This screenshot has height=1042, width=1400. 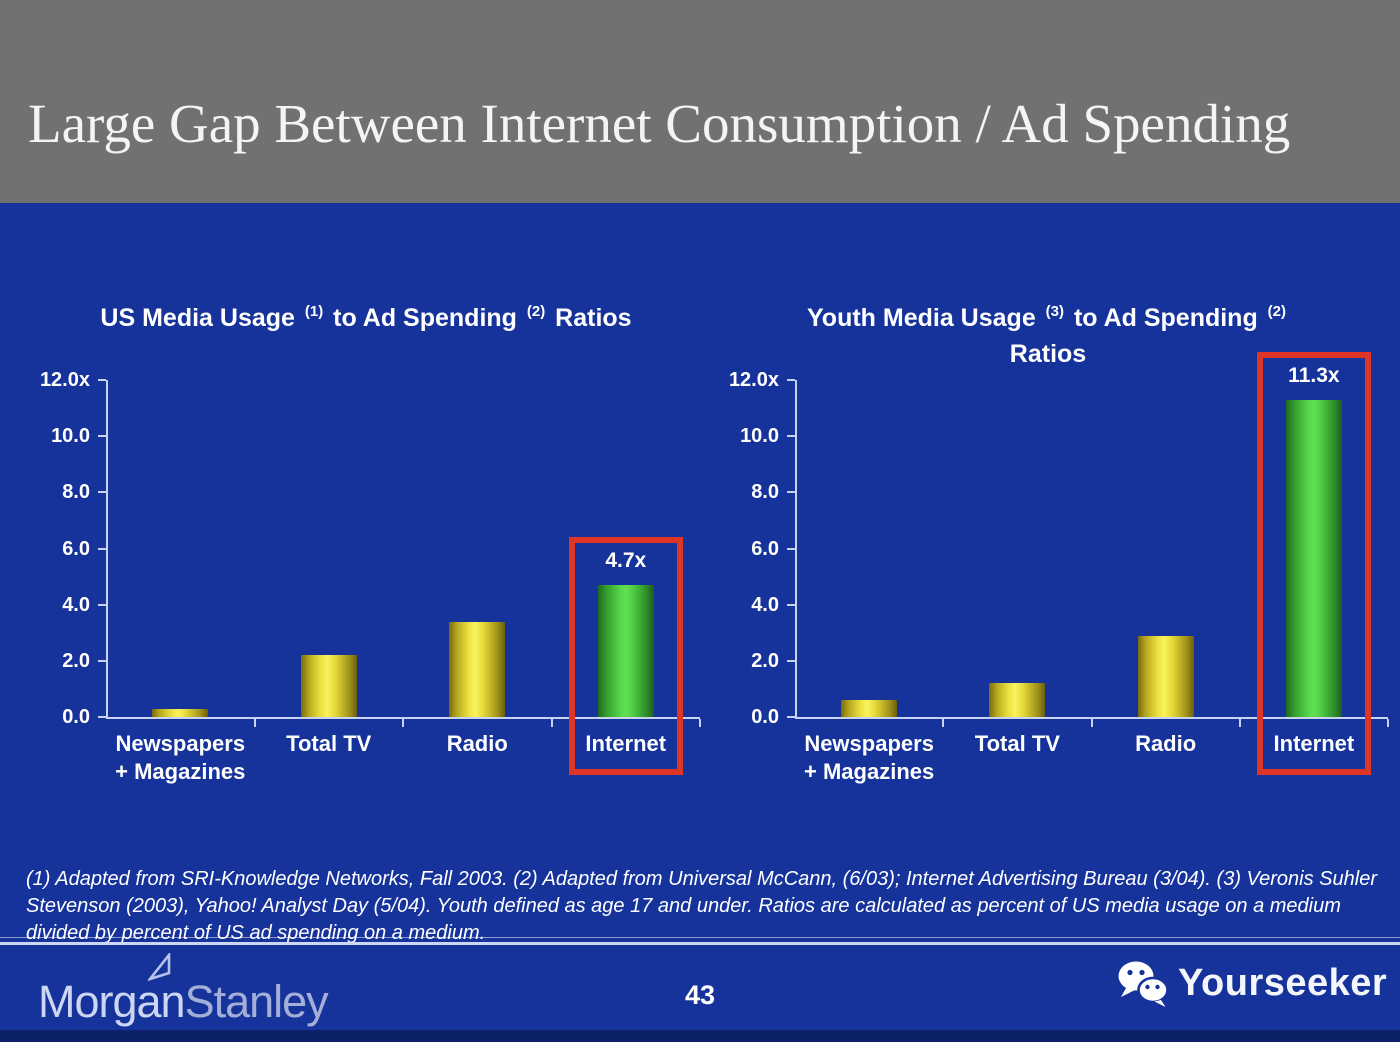 I want to click on wechat-icon, so click(x=1143, y=984).